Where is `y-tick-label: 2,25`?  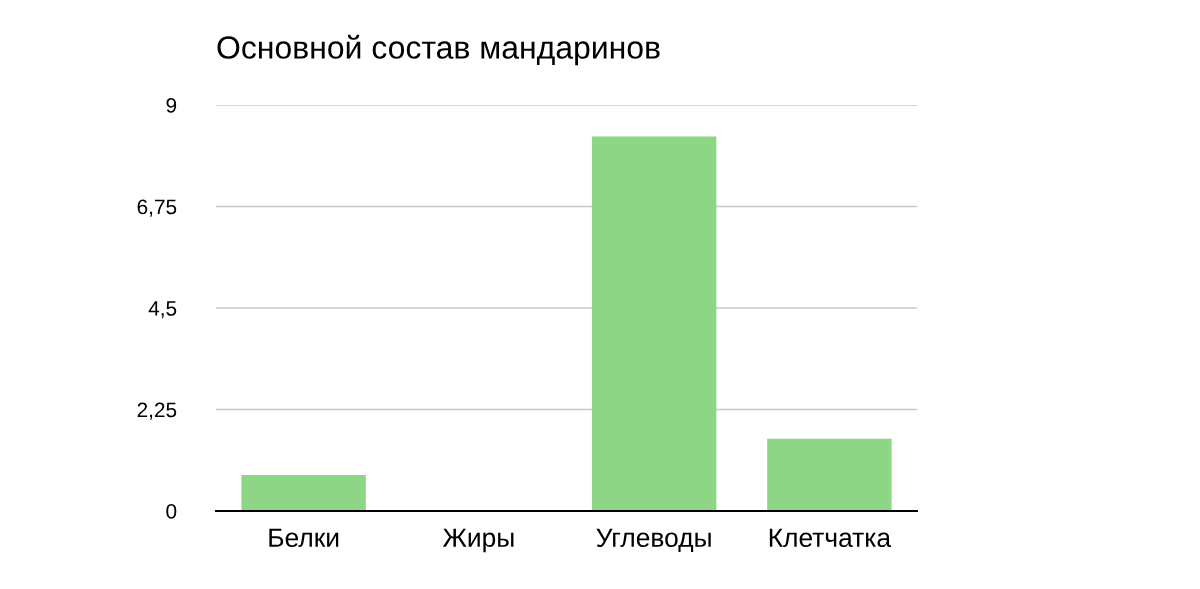
y-tick-label: 2,25 is located at coordinates (157, 411).